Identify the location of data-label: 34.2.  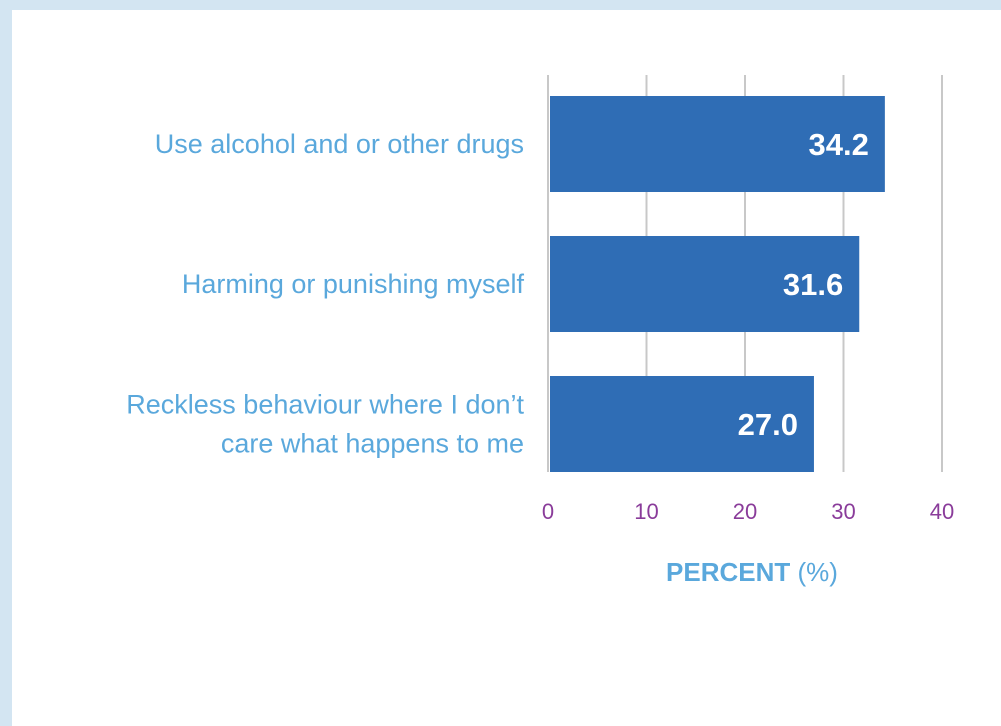
(839, 144).